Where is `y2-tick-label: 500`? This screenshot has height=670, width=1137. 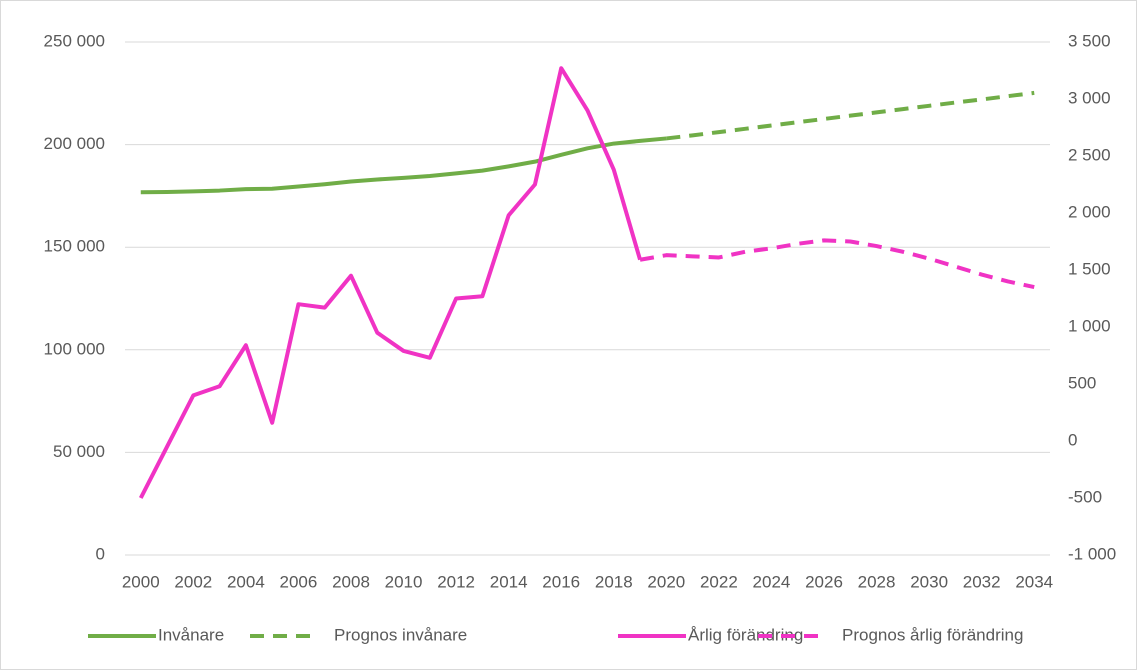 y2-tick-label: 500 is located at coordinates (1082, 382).